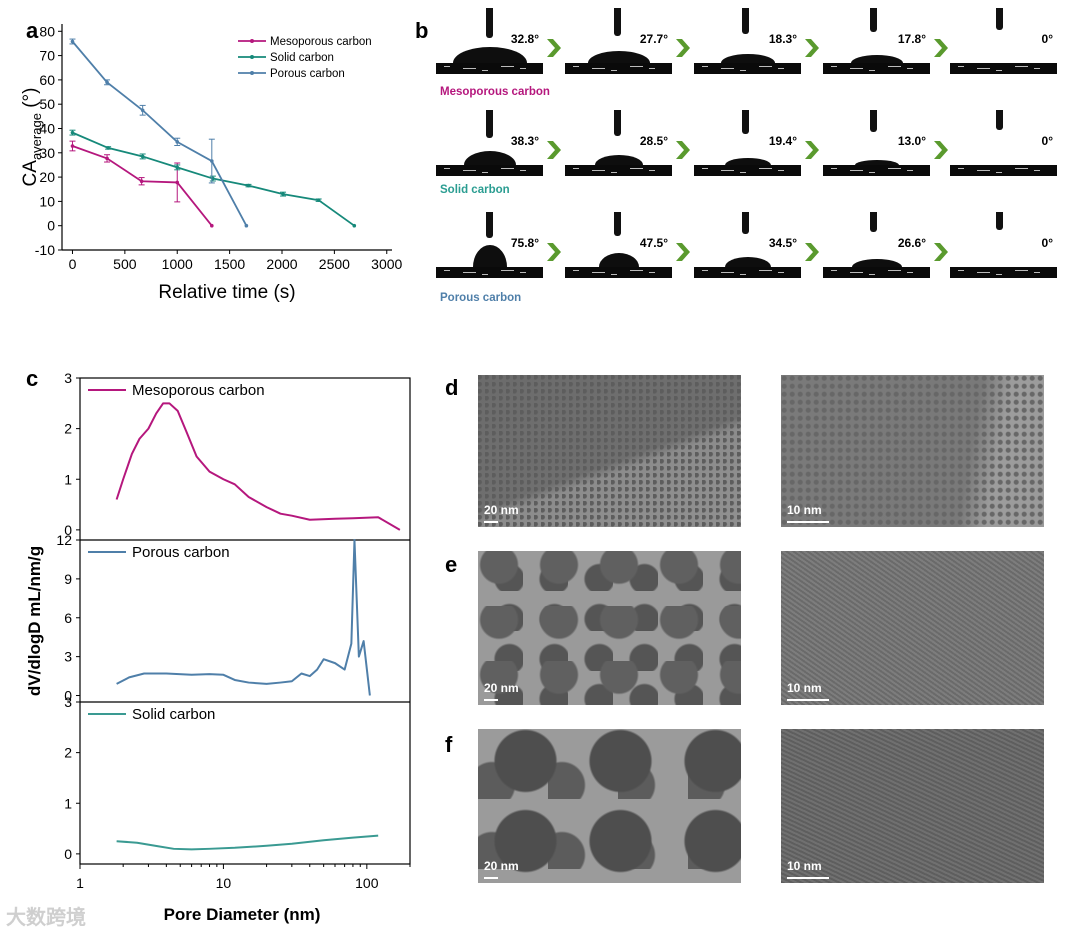  What do you see at coordinates (367, 883) in the screenshot?
I see `x-tick-label: 100` at bounding box center [367, 883].